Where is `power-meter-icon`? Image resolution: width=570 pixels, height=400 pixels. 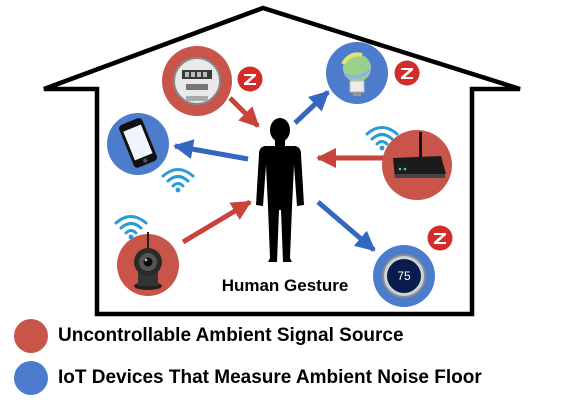 power-meter-icon is located at coordinates (197, 81).